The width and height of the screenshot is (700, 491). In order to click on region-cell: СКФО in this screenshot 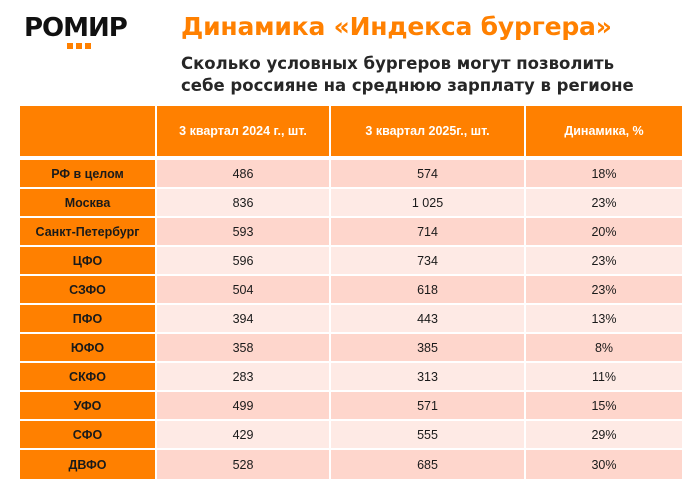, I will do `click(88, 377)`.